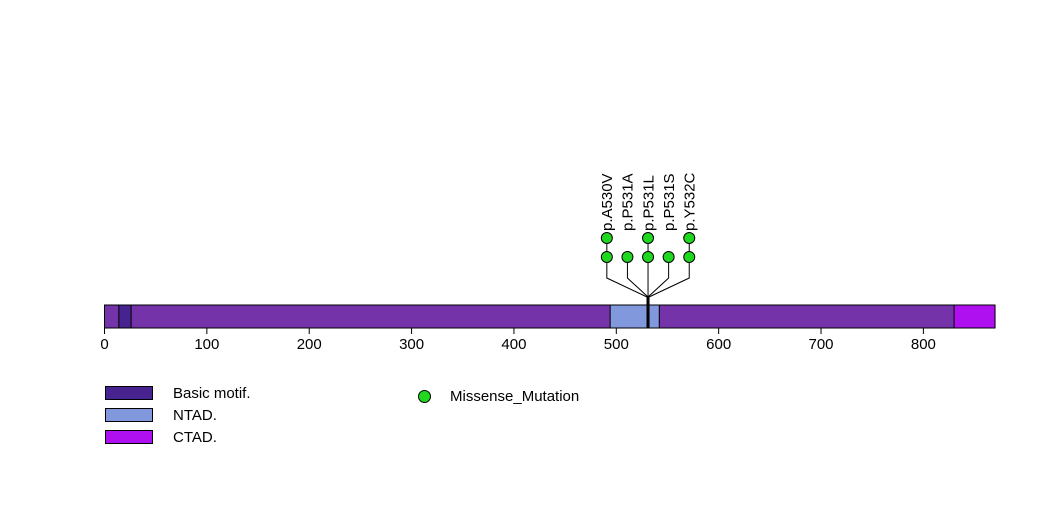  What do you see at coordinates (628, 202) in the screenshot?
I see `mutation-label: p.P531A` at bounding box center [628, 202].